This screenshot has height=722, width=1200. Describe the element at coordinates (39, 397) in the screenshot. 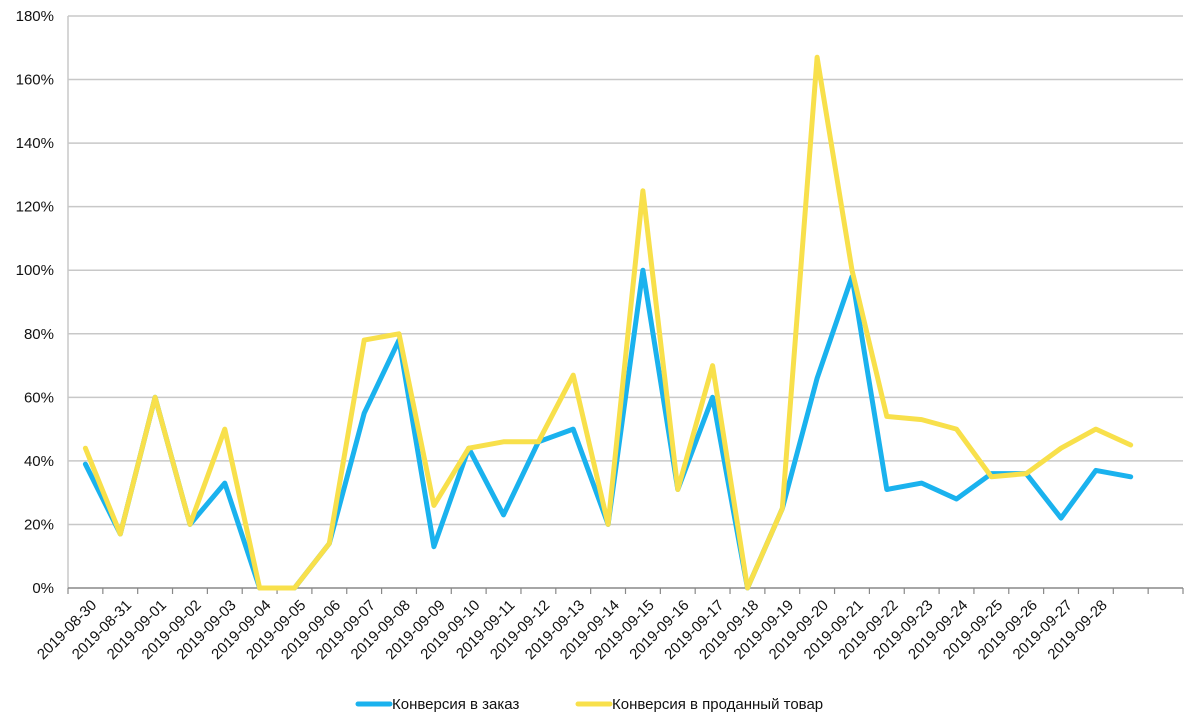

I see `y-tick-label: 60%` at that location.